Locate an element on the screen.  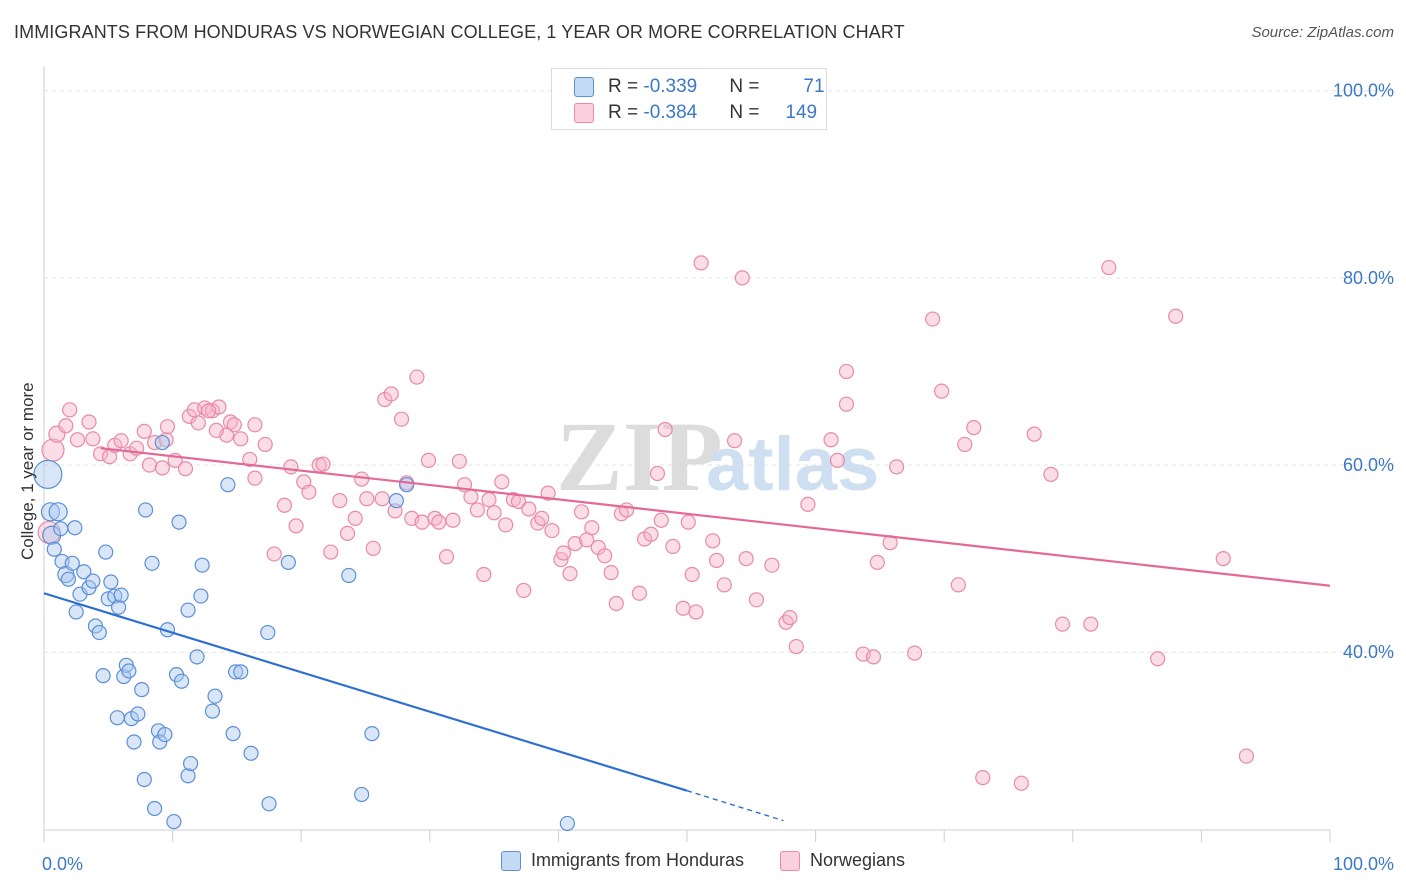
legend-swatch-pink is located at coordinates (790, 860).